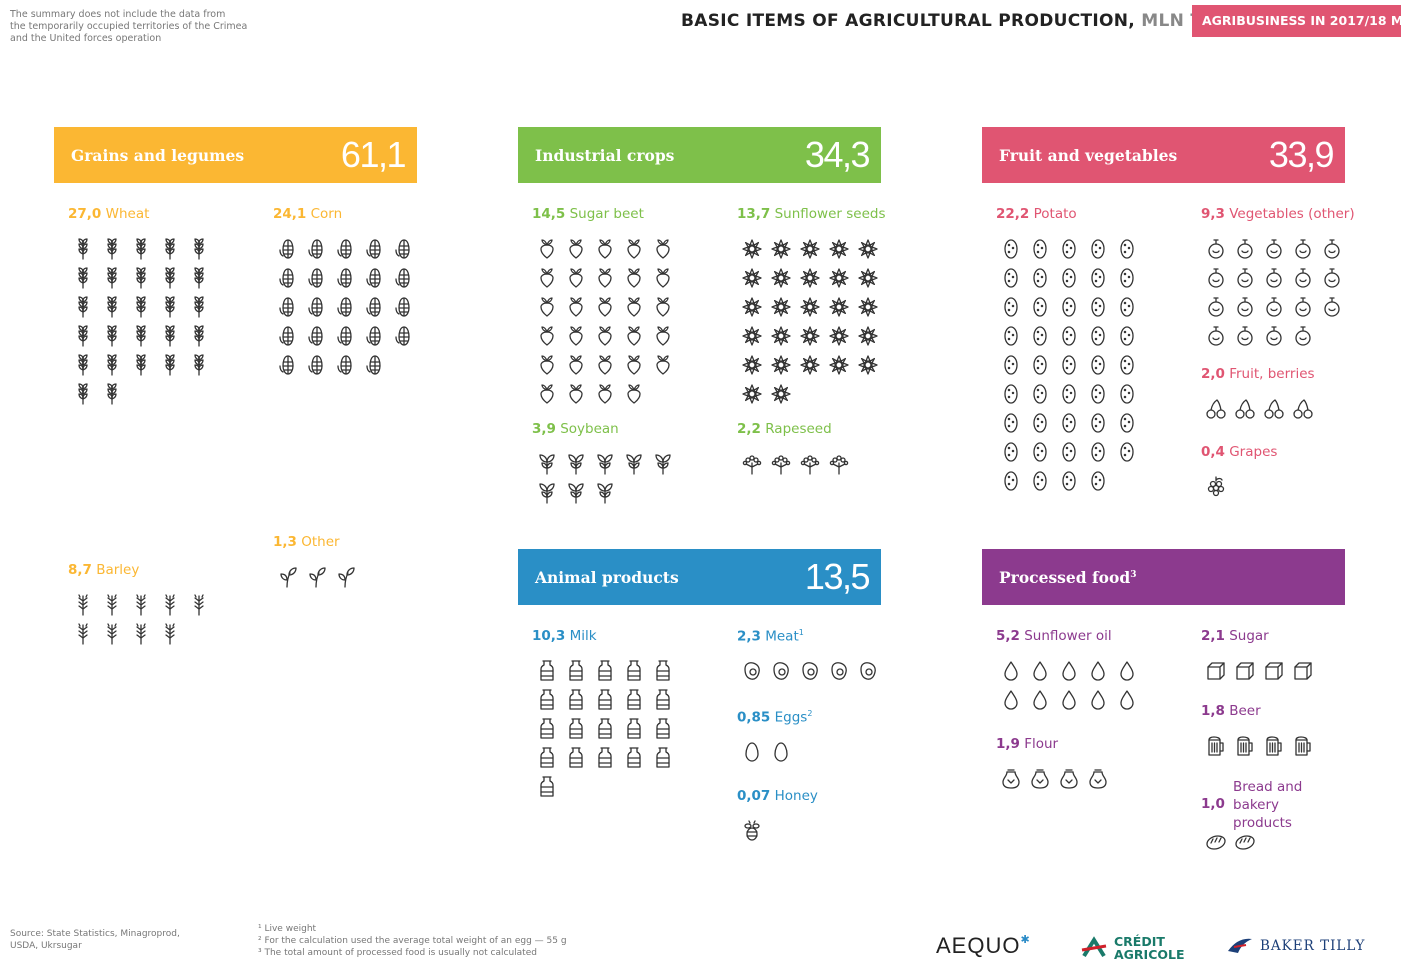 This screenshot has width=1401, height=967. What do you see at coordinates (1215, 840) in the screenshot?
I see `bread-icon` at bounding box center [1215, 840].